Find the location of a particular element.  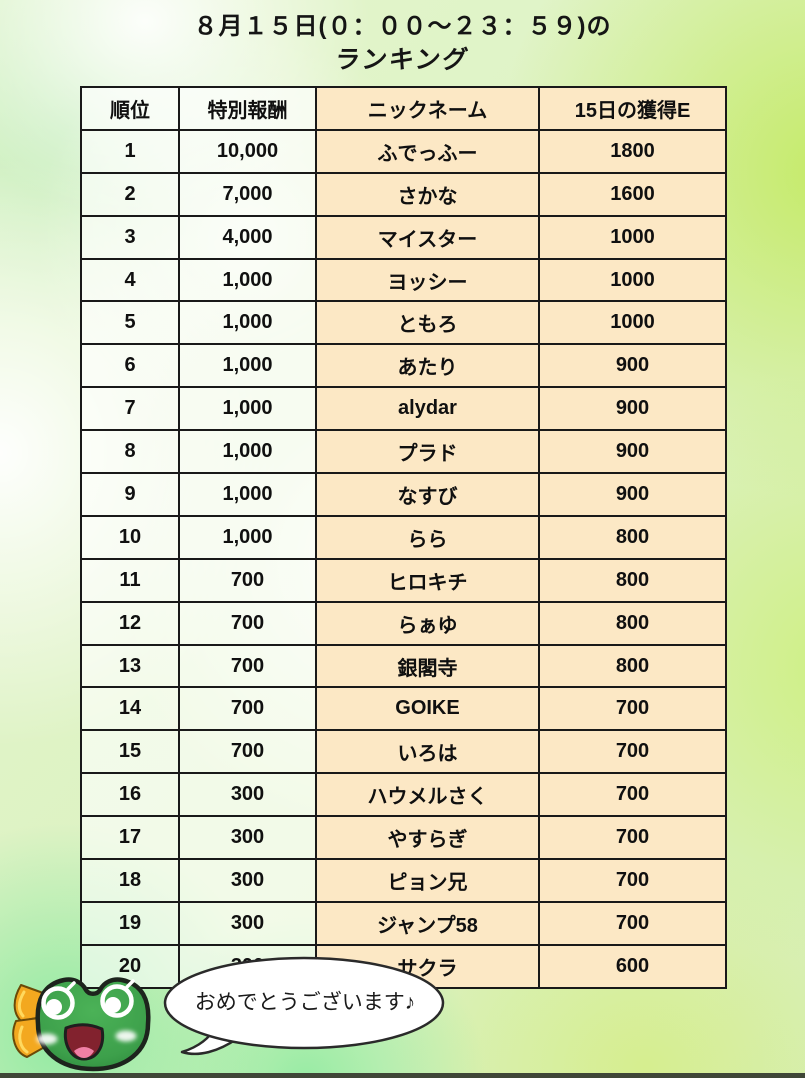

table-row: 10 1,000 らら 800 is located at coordinates (403, 537).